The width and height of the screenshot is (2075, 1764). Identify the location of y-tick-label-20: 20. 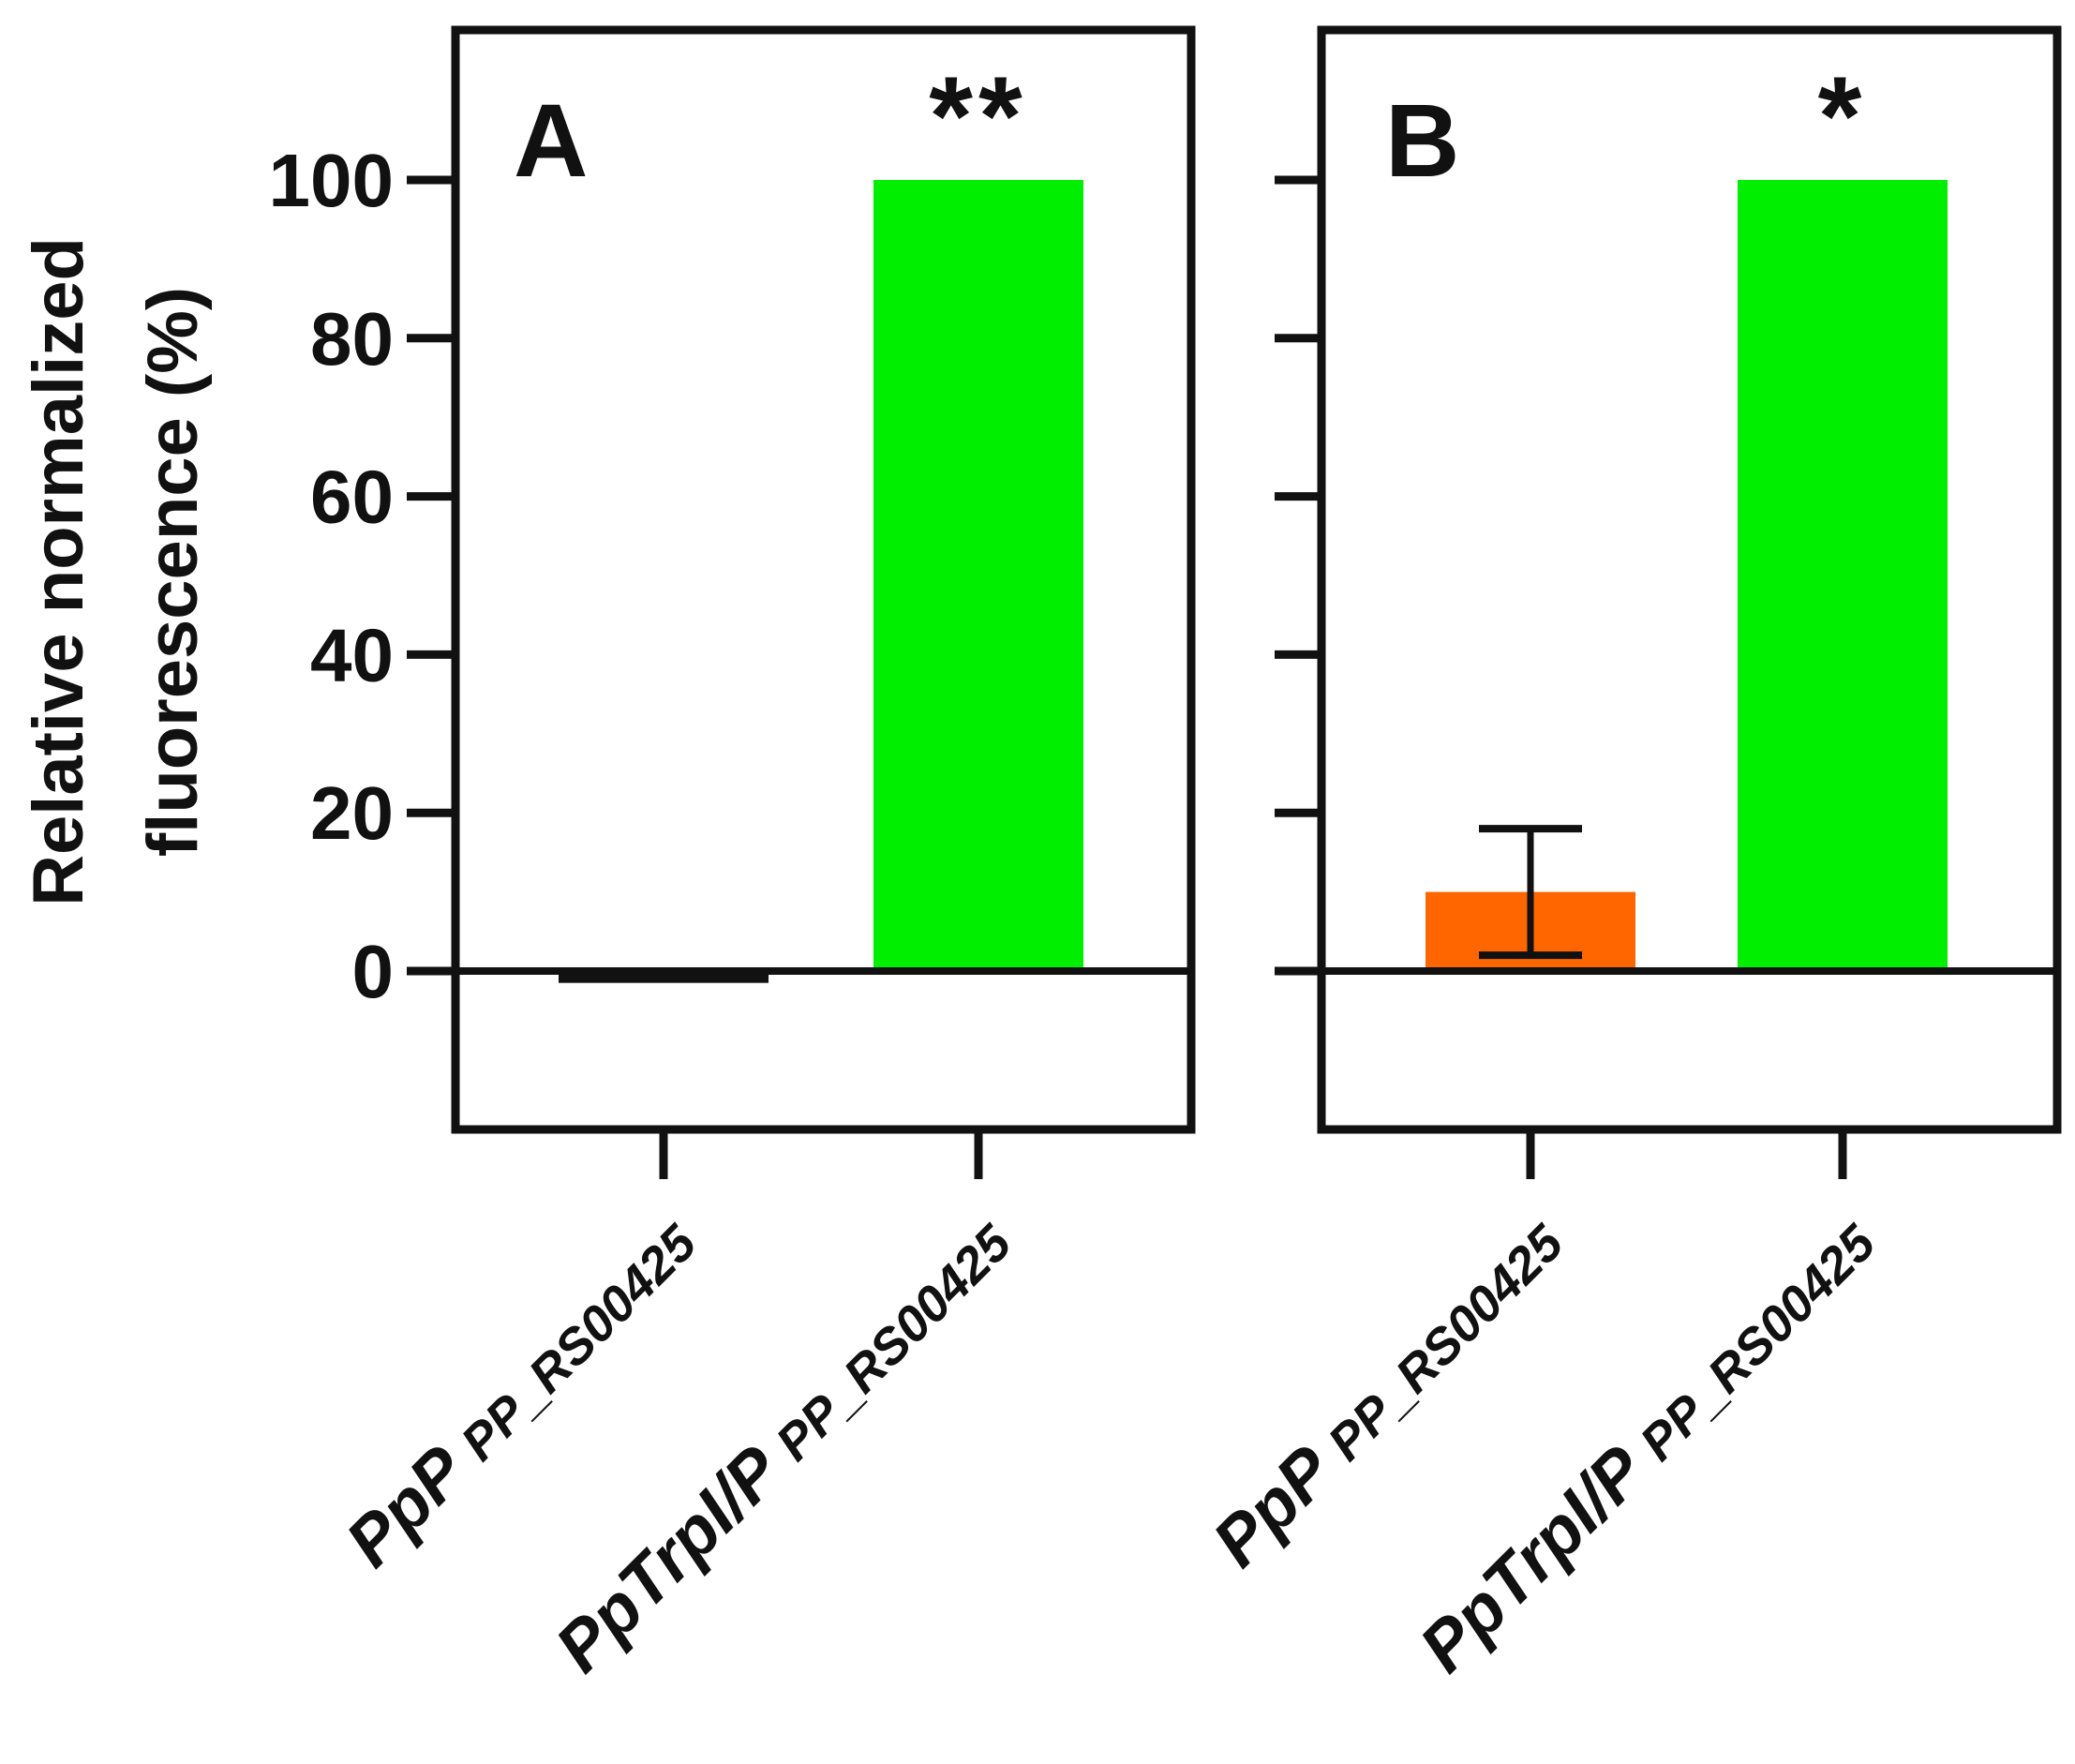
(352, 813).